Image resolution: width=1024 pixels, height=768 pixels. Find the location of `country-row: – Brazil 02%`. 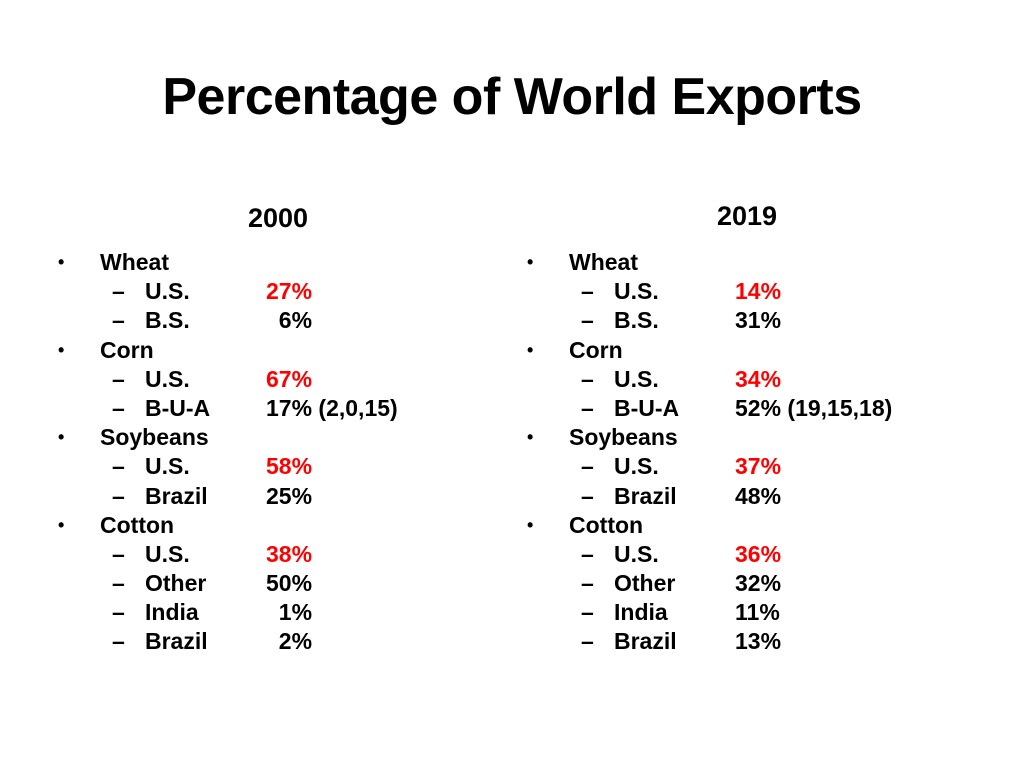

country-row: – Brazil 02% is located at coordinates (268, 641).